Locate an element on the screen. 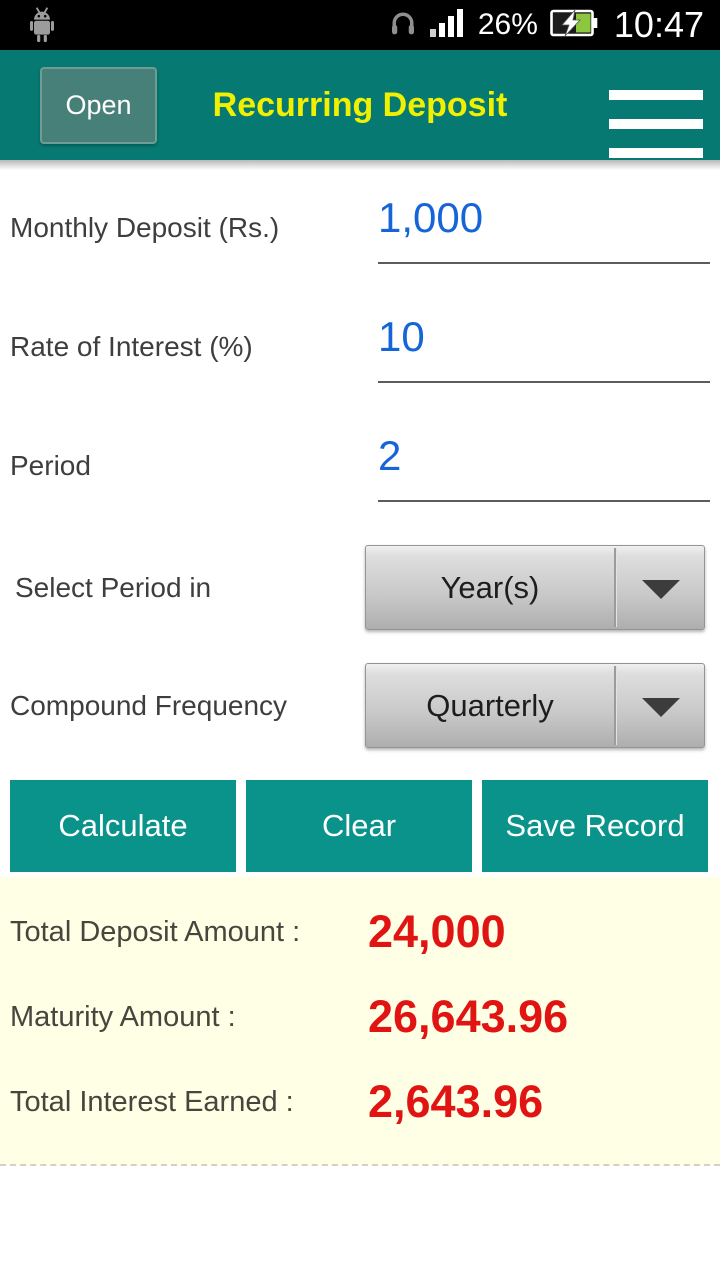 Image resolution: width=720 pixels, height=1280 pixels. battery-charging-icon is located at coordinates (574, 25).